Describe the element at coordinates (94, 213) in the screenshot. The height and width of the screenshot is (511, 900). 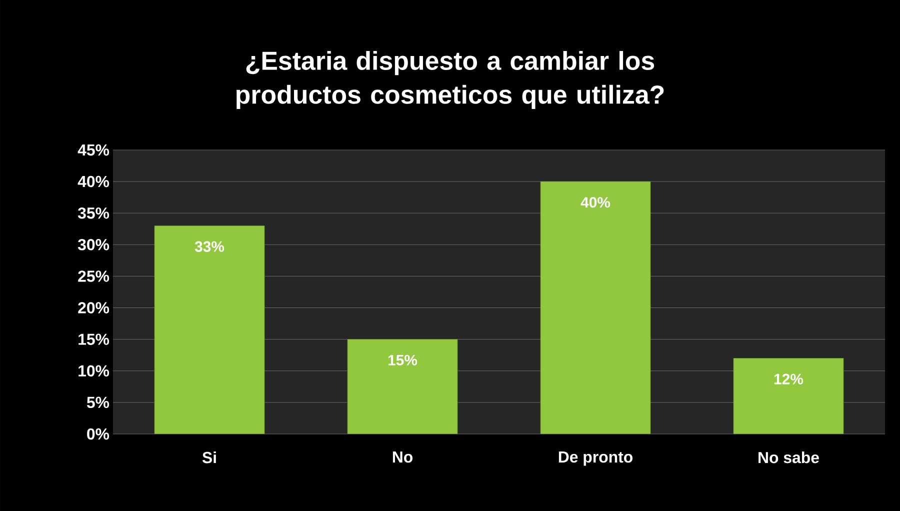
I see `y-tick-label: 35%` at that location.